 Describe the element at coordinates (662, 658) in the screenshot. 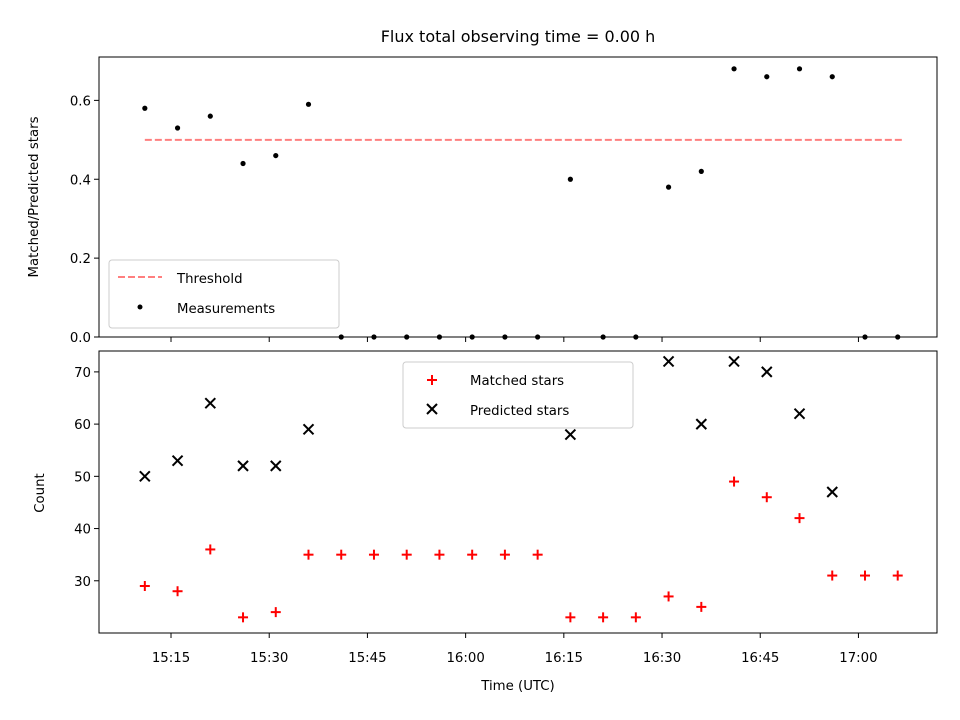

I see `x-tick-label: 16:30` at that location.